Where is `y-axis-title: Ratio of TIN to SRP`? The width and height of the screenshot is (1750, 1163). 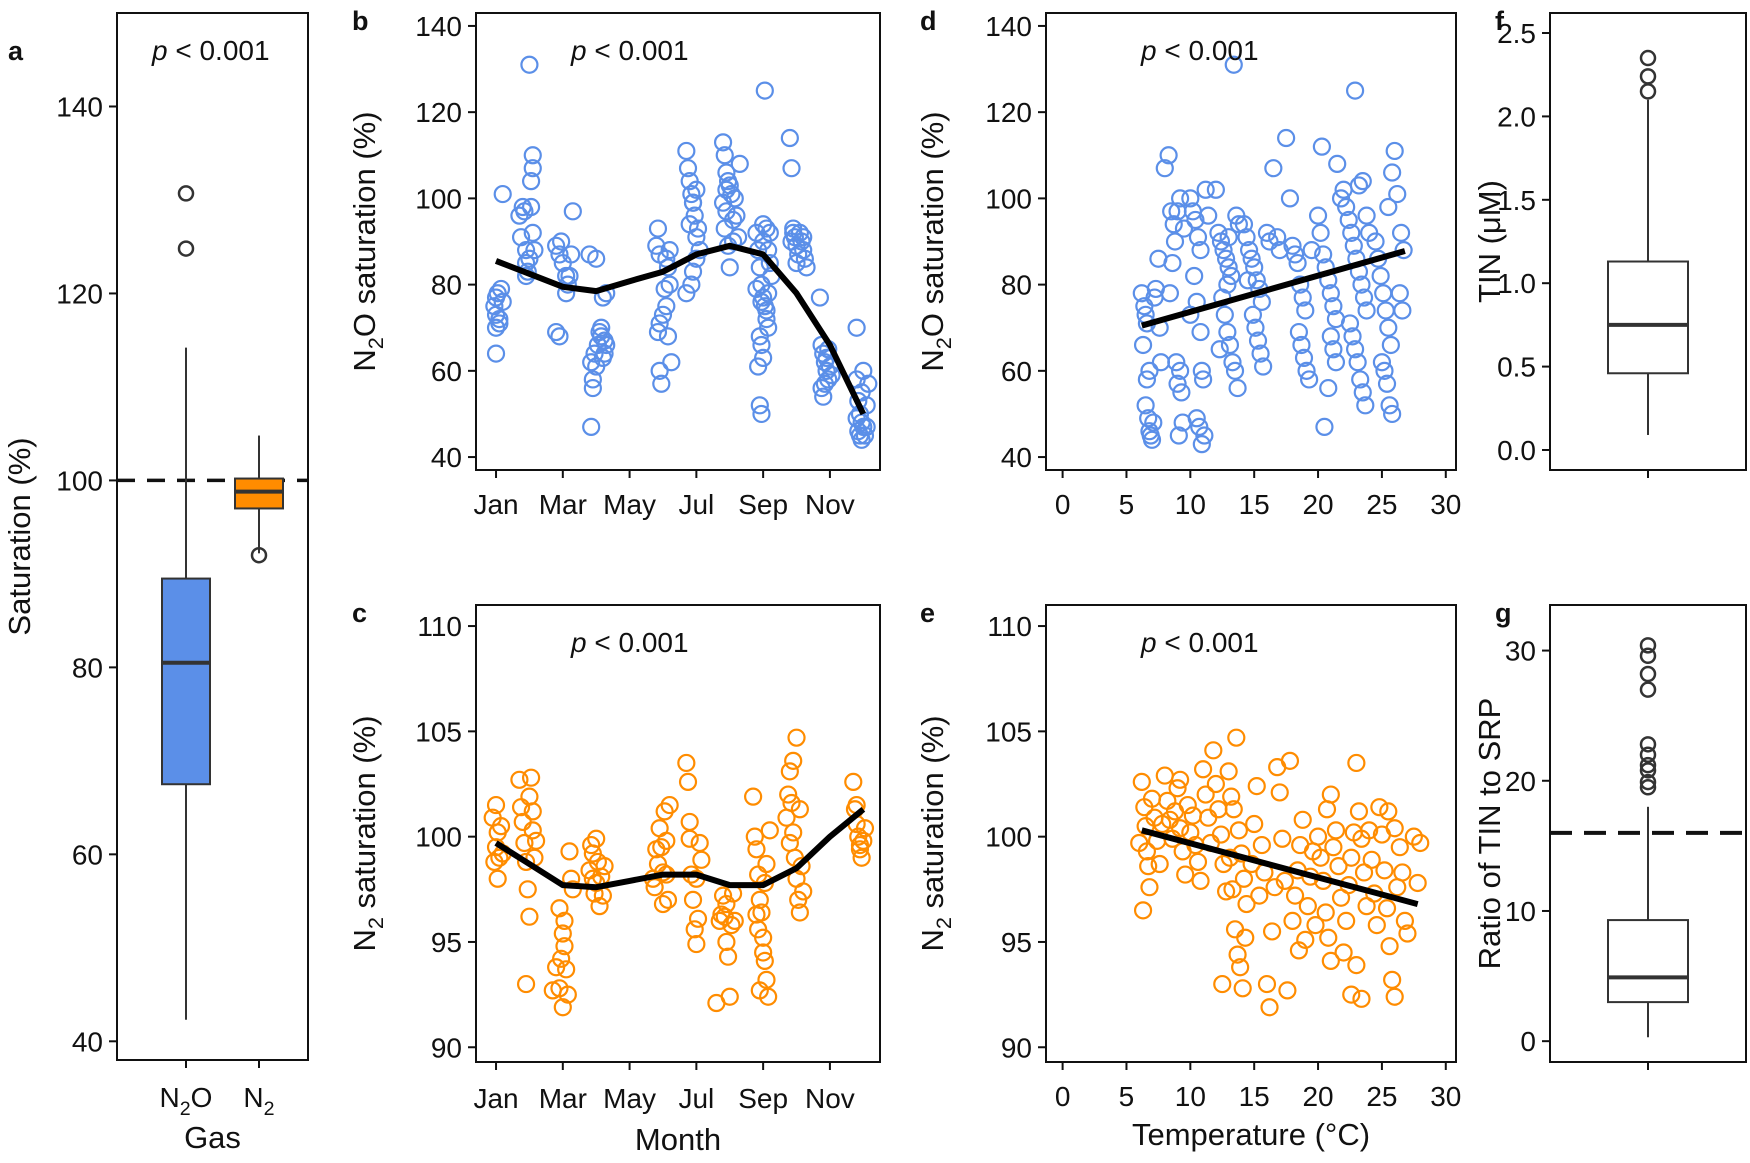 y-axis-title: Ratio of TIN to SRP is located at coordinates (1489, 834).